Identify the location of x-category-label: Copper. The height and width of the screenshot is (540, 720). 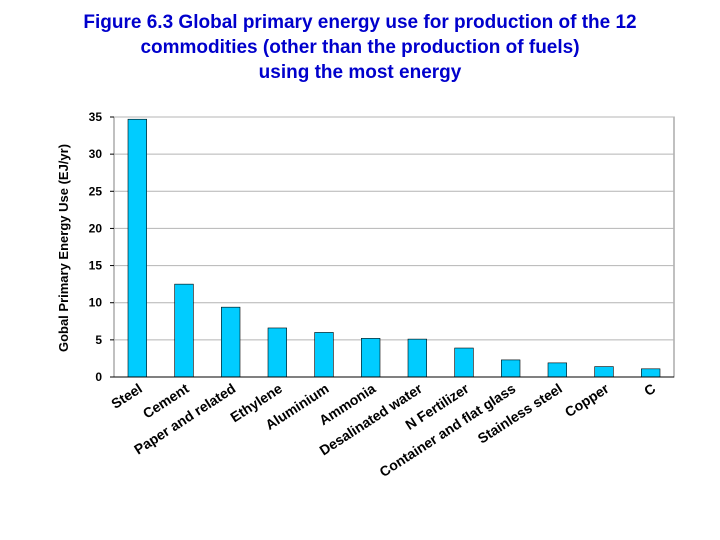
(587, 400).